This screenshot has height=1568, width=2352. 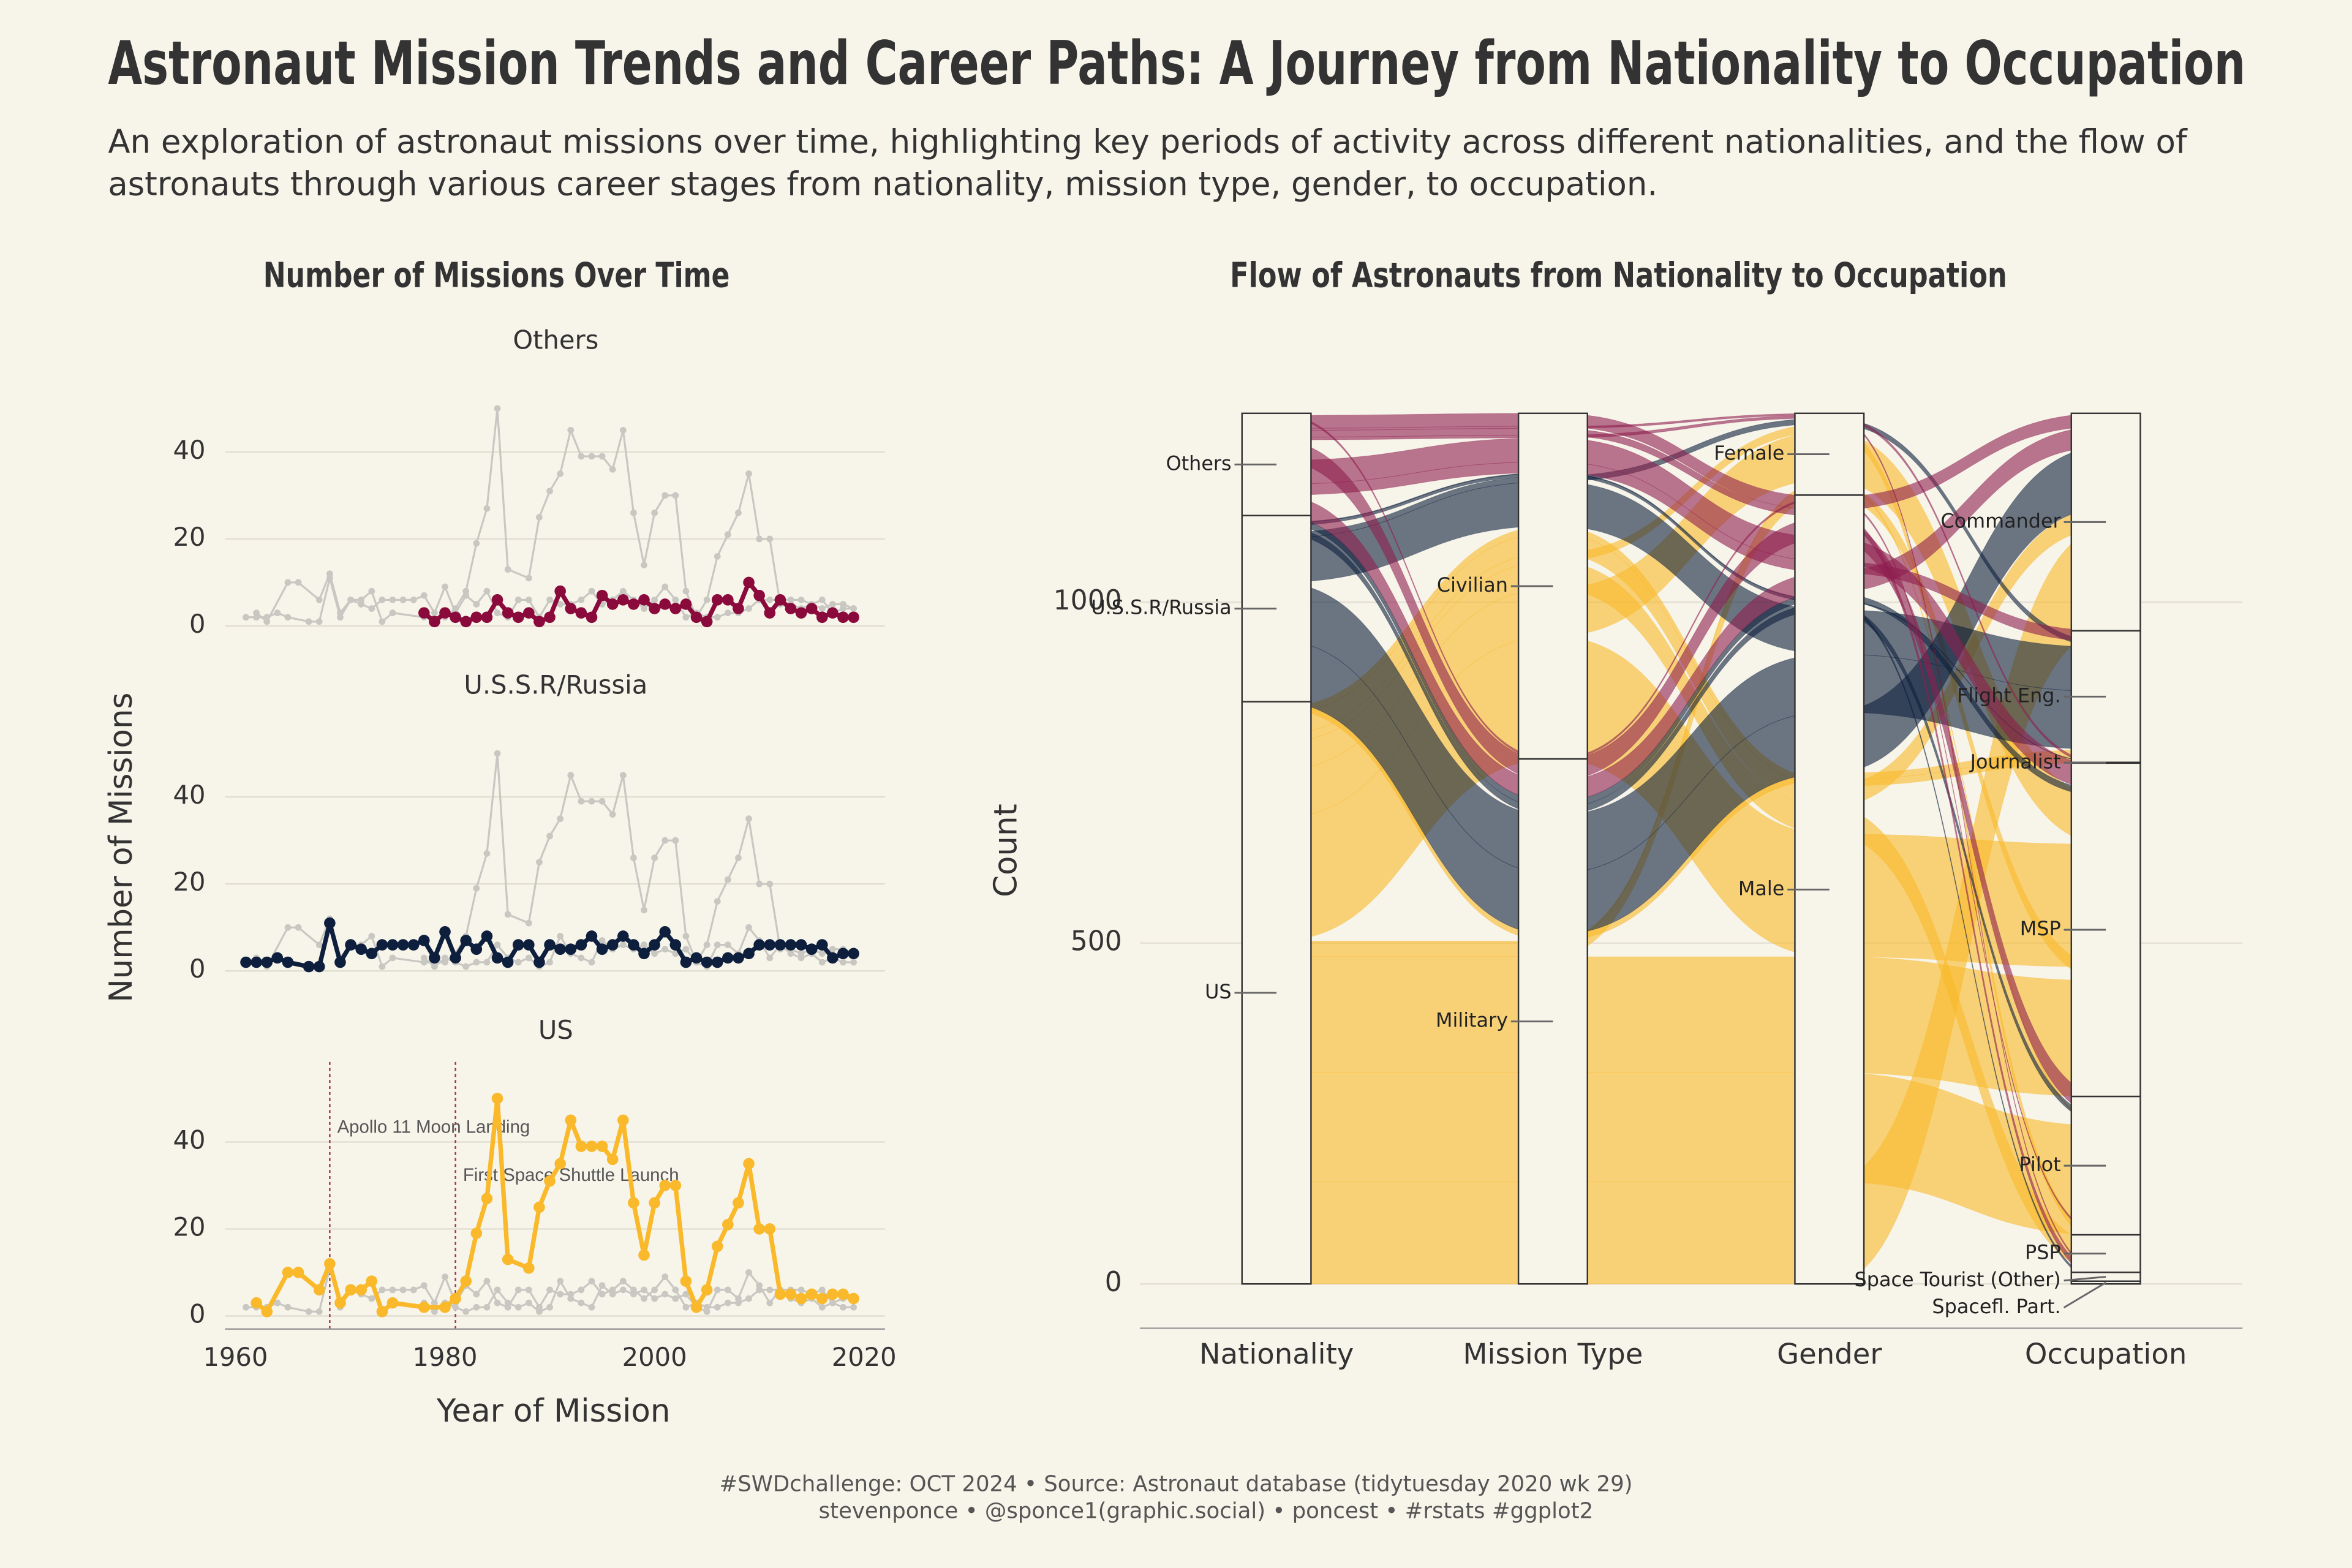 I want to click on x-tick-label: 1960, so click(x=236, y=1357).